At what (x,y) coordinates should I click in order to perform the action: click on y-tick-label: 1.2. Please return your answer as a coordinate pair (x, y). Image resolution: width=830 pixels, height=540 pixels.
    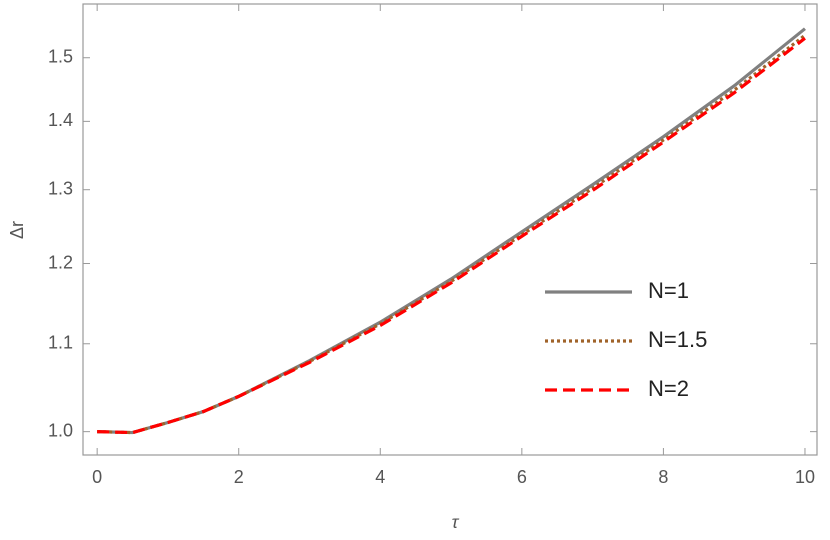
    Looking at the image, I should click on (60, 262).